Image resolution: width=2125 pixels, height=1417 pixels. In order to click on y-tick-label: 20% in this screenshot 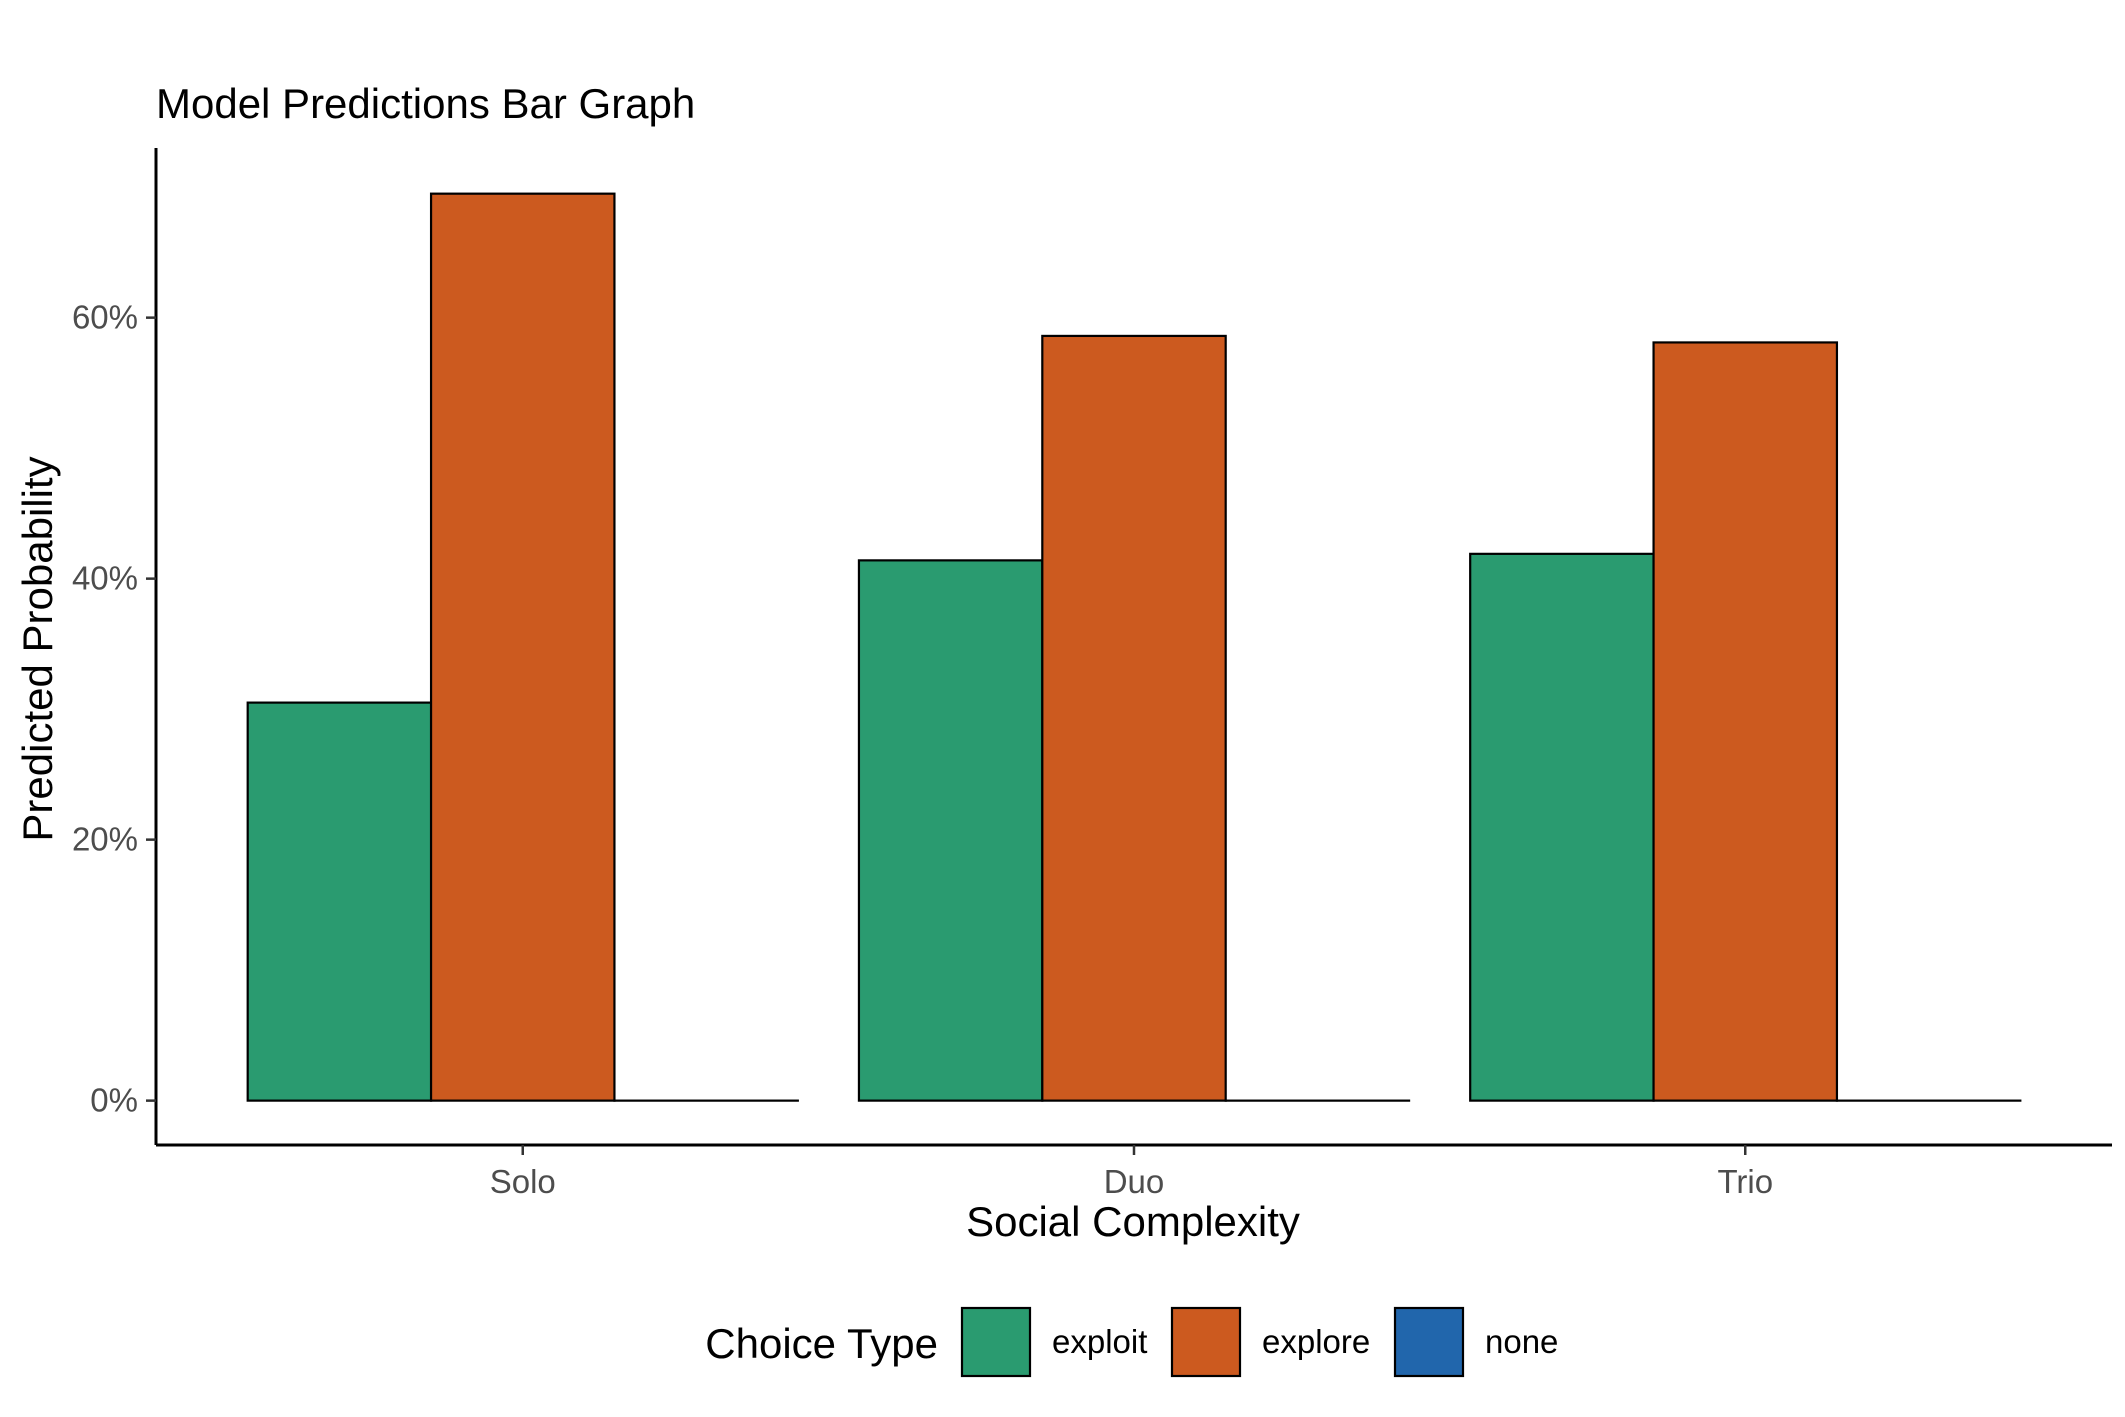, I will do `click(105, 839)`.